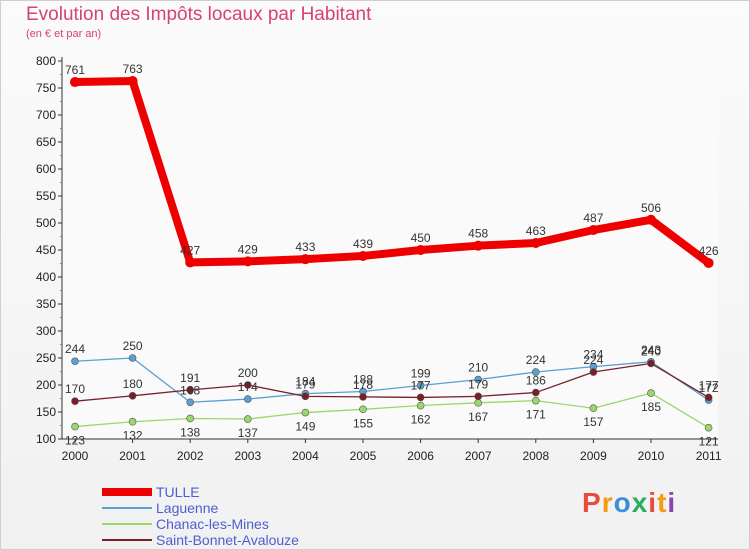  What do you see at coordinates (651, 208) in the screenshot?
I see `data-label: 506` at bounding box center [651, 208].